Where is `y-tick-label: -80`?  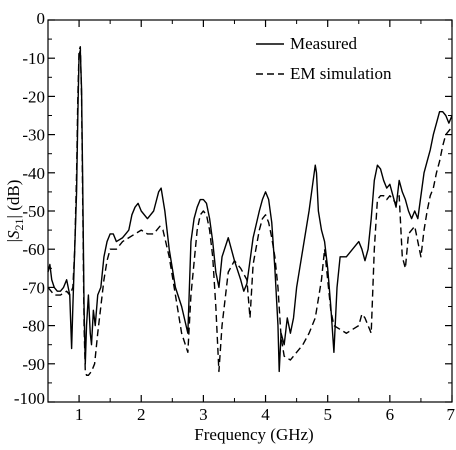
y-tick-label: -80 is located at coordinates (33, 326).